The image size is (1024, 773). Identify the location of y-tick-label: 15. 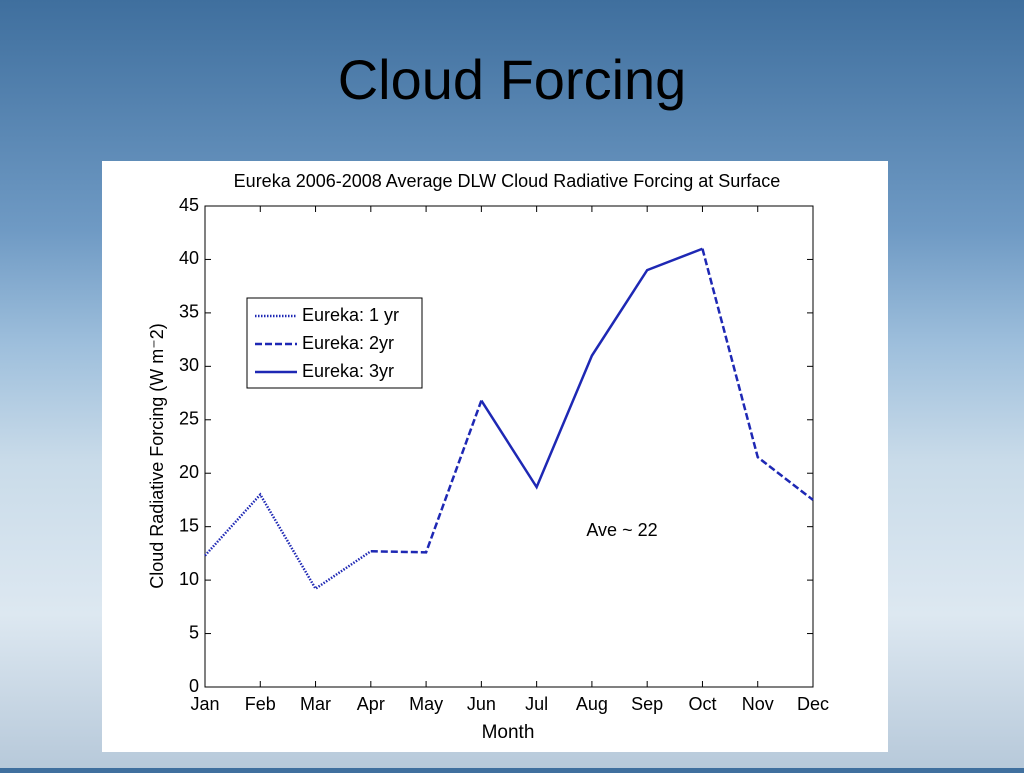
(189, 525).